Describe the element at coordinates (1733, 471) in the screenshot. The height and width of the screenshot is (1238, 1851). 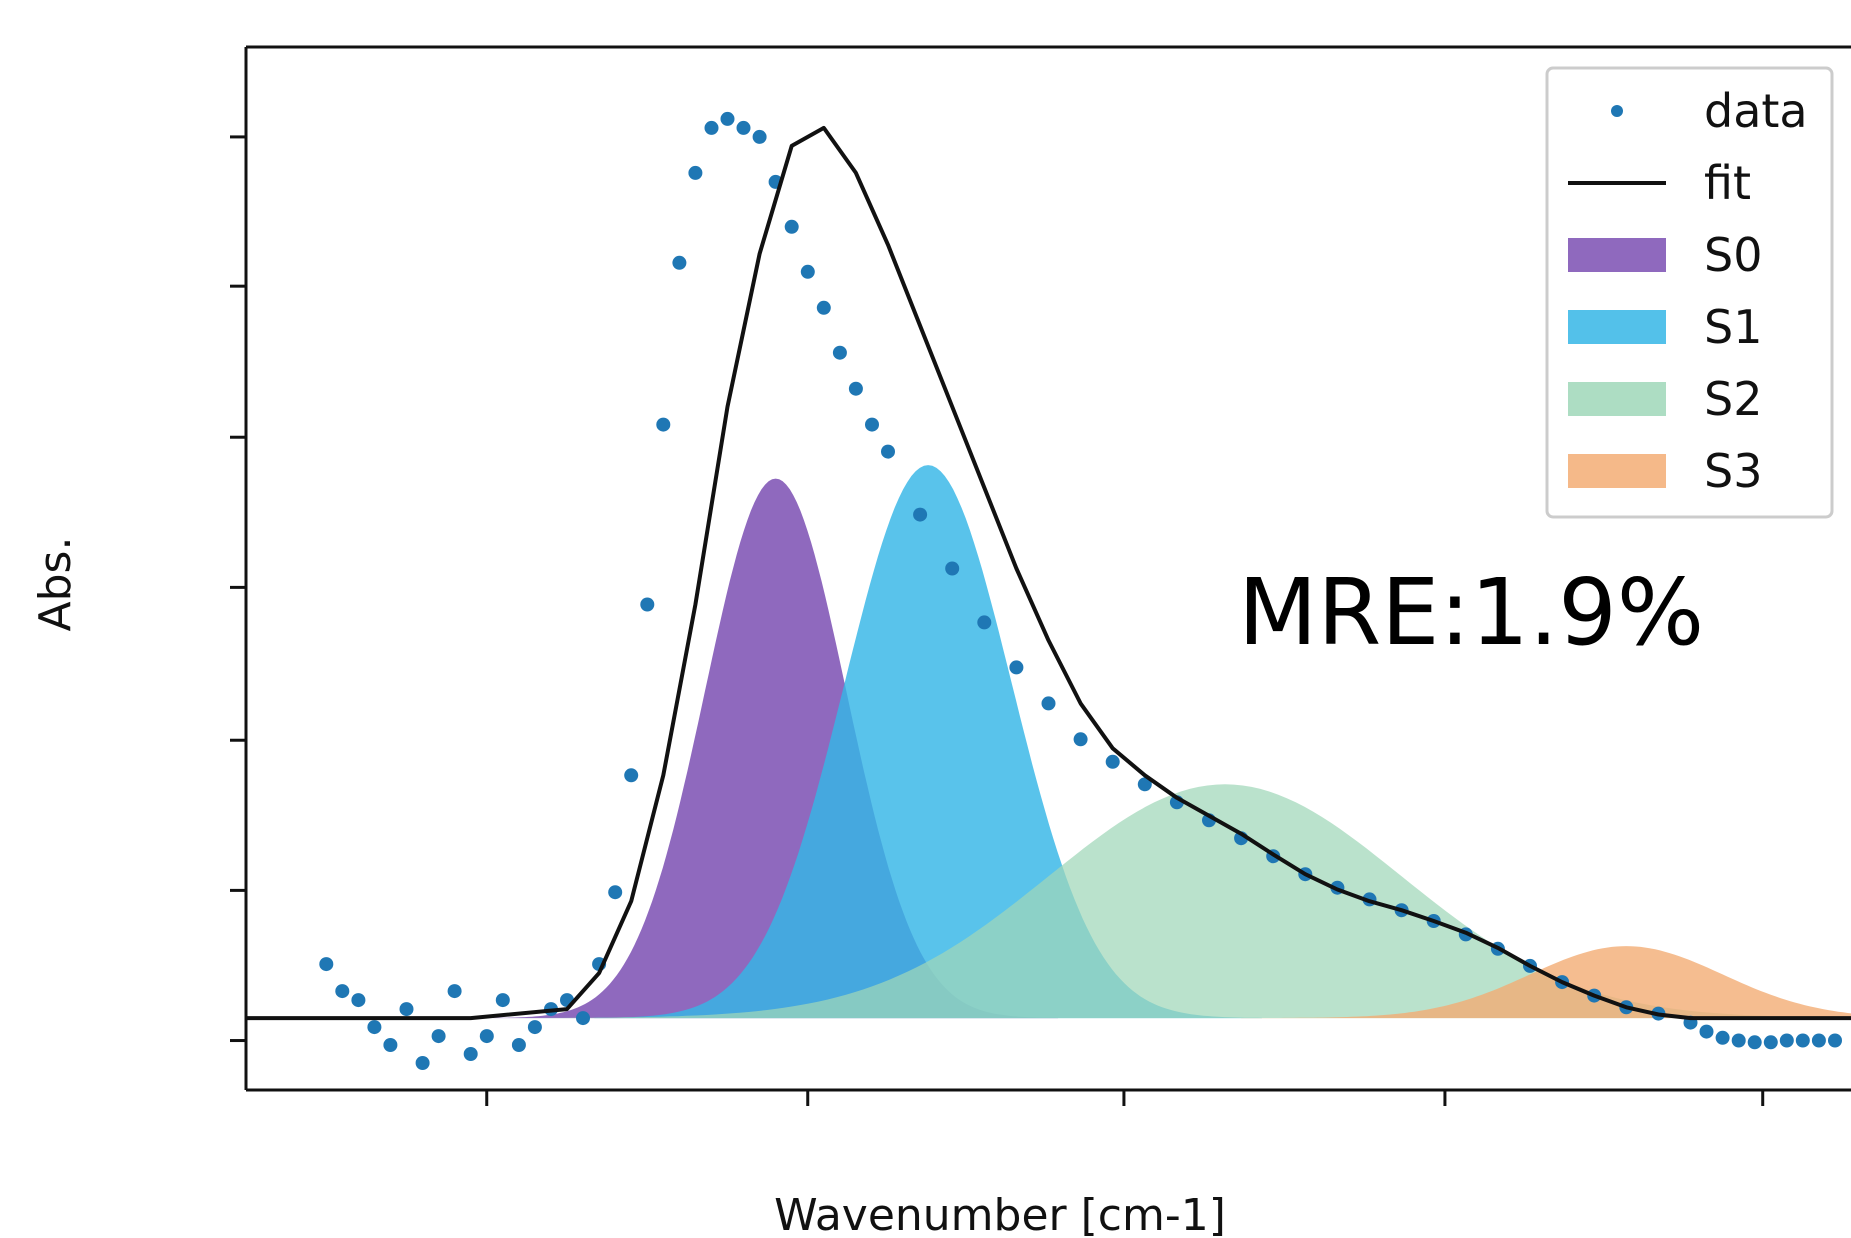
I see `legend-label: S3` at that location.